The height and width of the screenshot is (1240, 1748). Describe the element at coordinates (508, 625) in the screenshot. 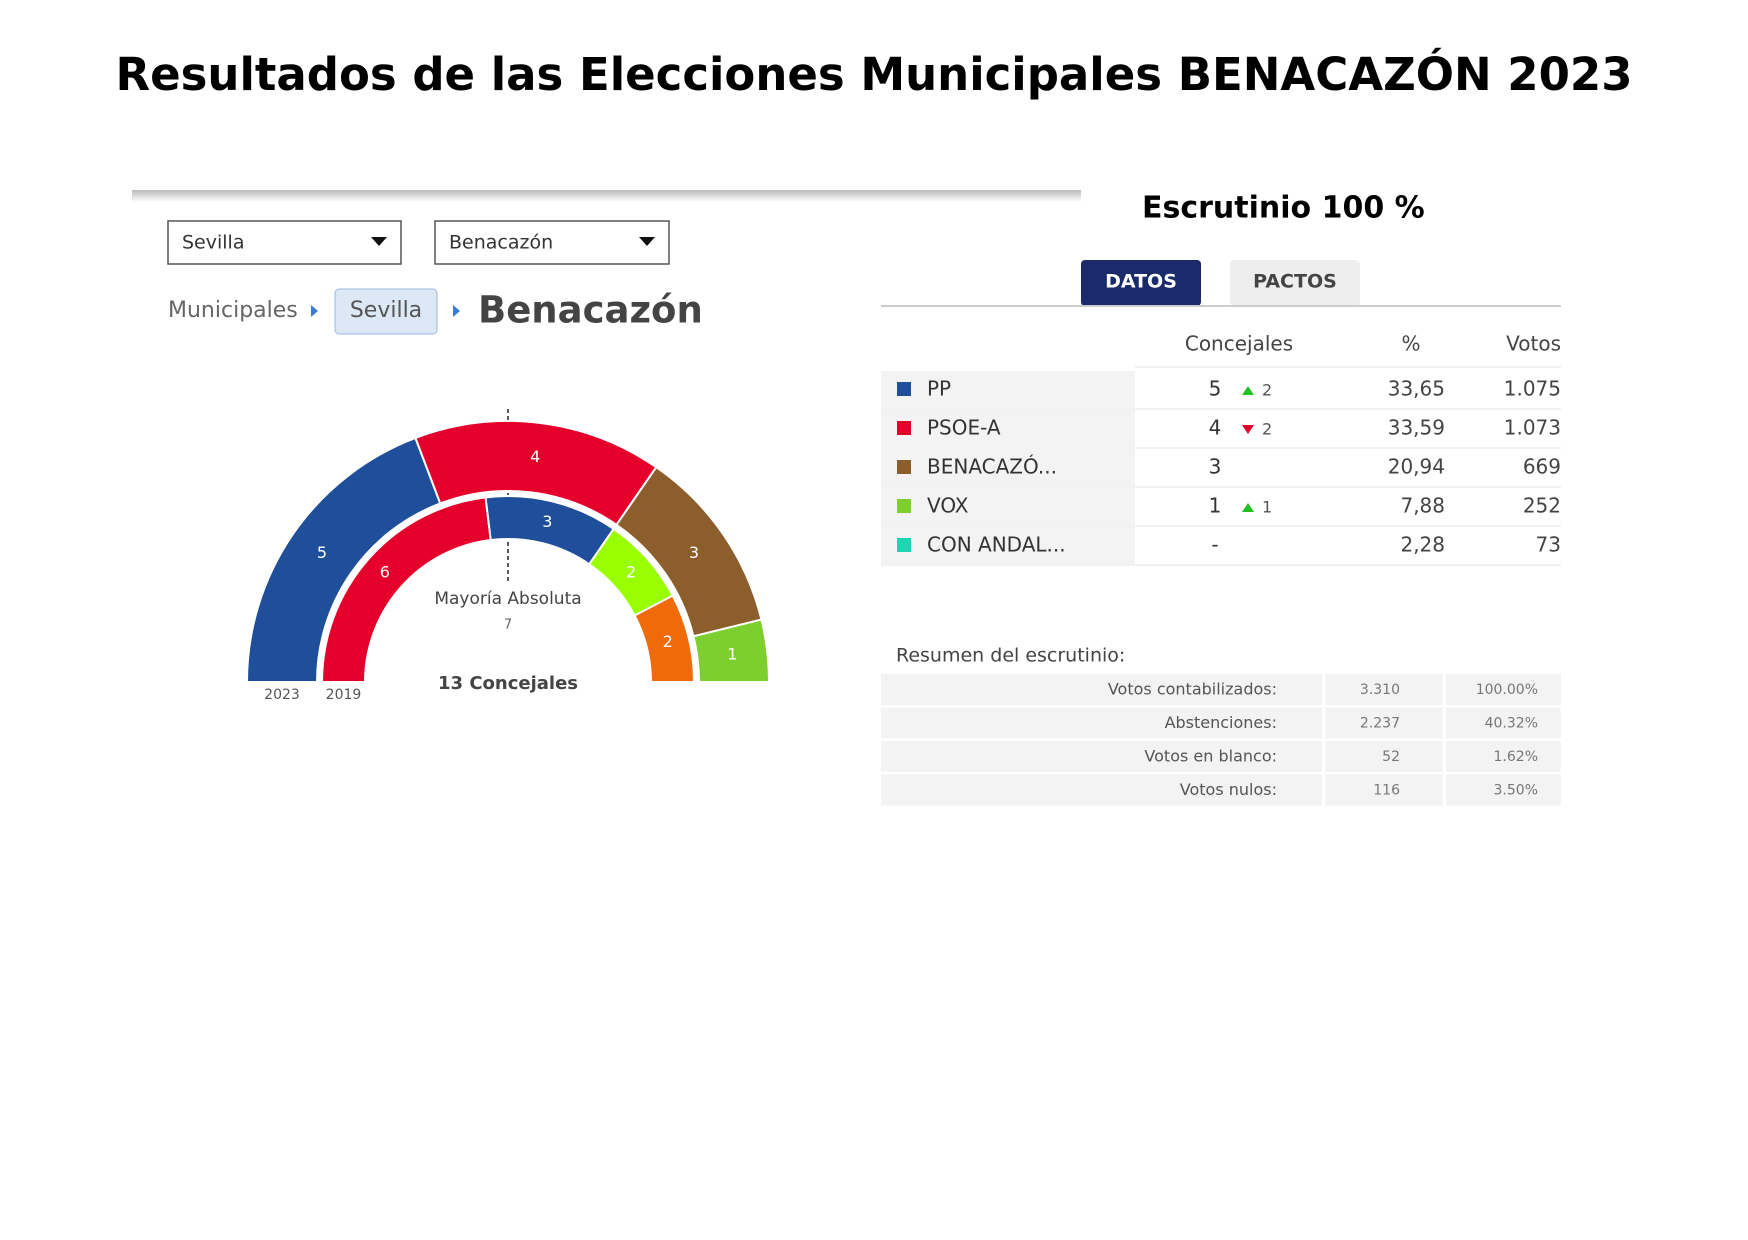

I see `majority-value: 7` at that location.